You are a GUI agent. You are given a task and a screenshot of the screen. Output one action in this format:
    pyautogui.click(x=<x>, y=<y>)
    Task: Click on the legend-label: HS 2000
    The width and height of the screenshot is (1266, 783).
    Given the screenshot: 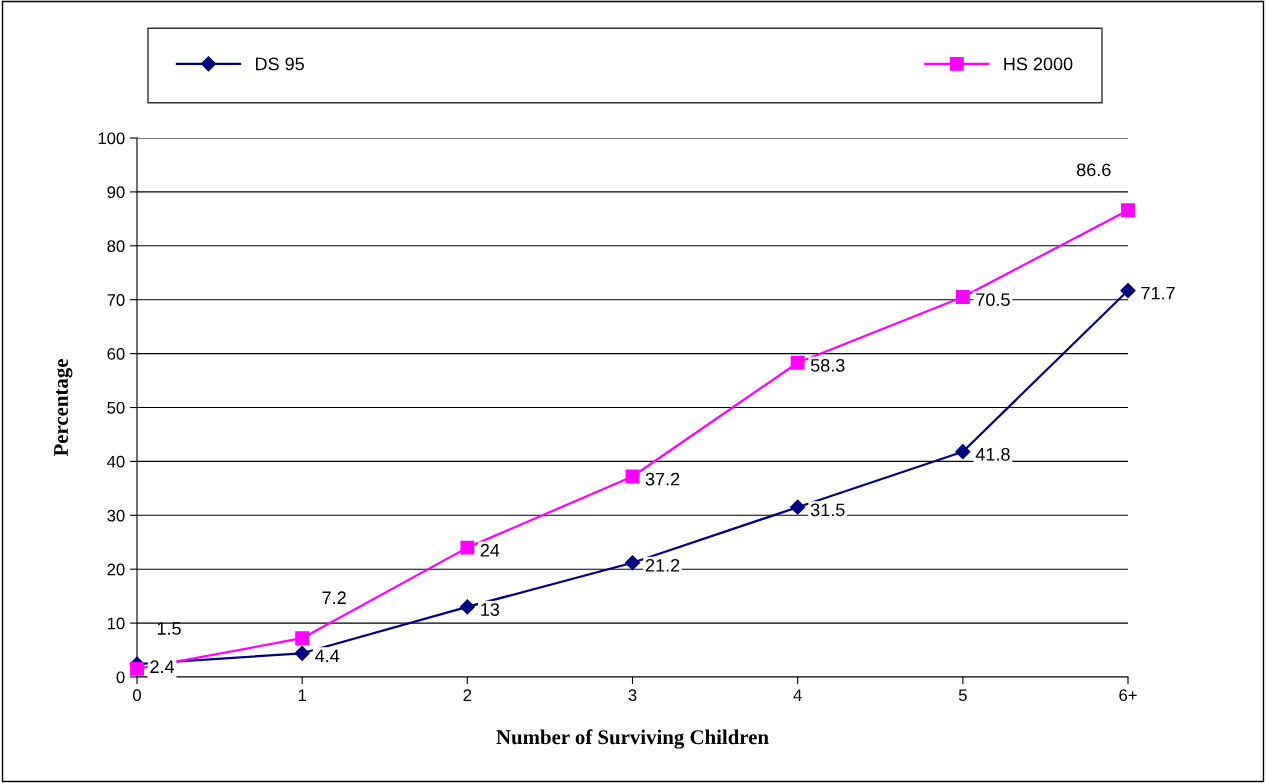 What is the action you would take?
    pyautogui.click(x=1038, y=64)
    